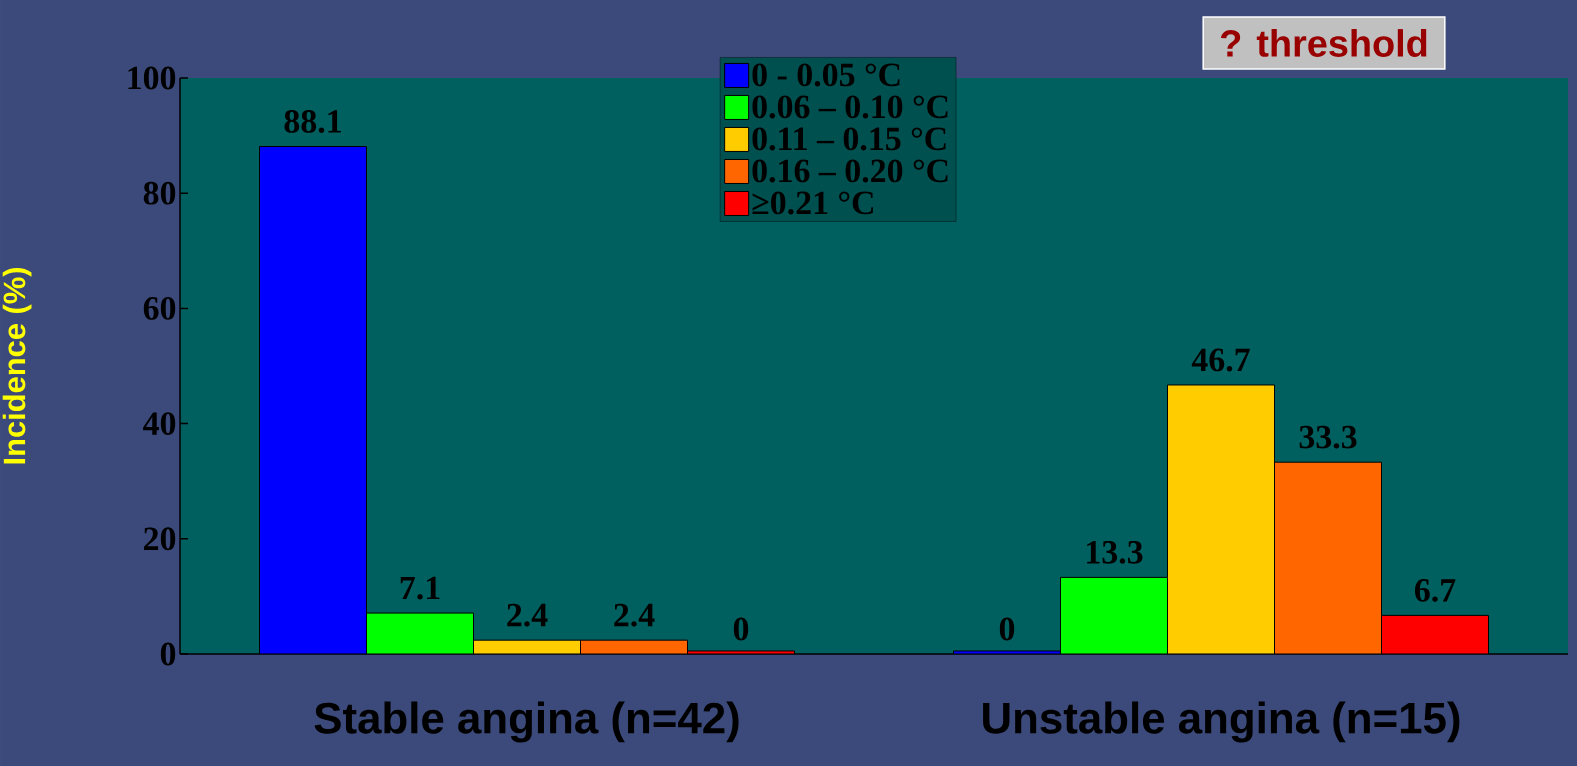  Describe the element at coordinates (812, 203) in the screenshot. I see `legend-label: ≥0.21 °C` at that location.